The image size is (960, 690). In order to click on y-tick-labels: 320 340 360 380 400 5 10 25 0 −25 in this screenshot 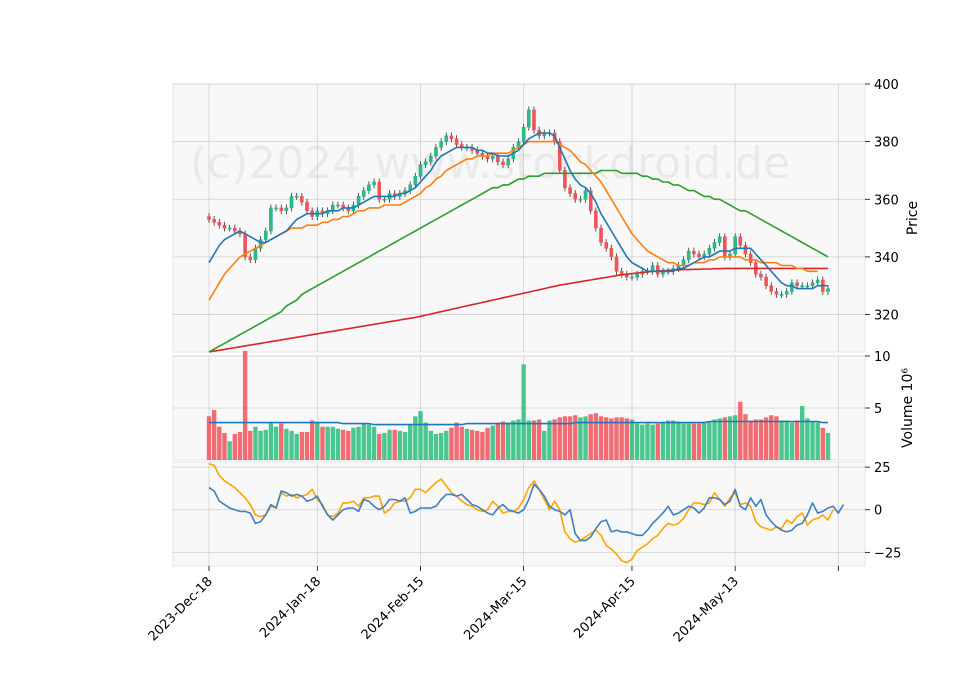, I will do `click(883, 319)`.